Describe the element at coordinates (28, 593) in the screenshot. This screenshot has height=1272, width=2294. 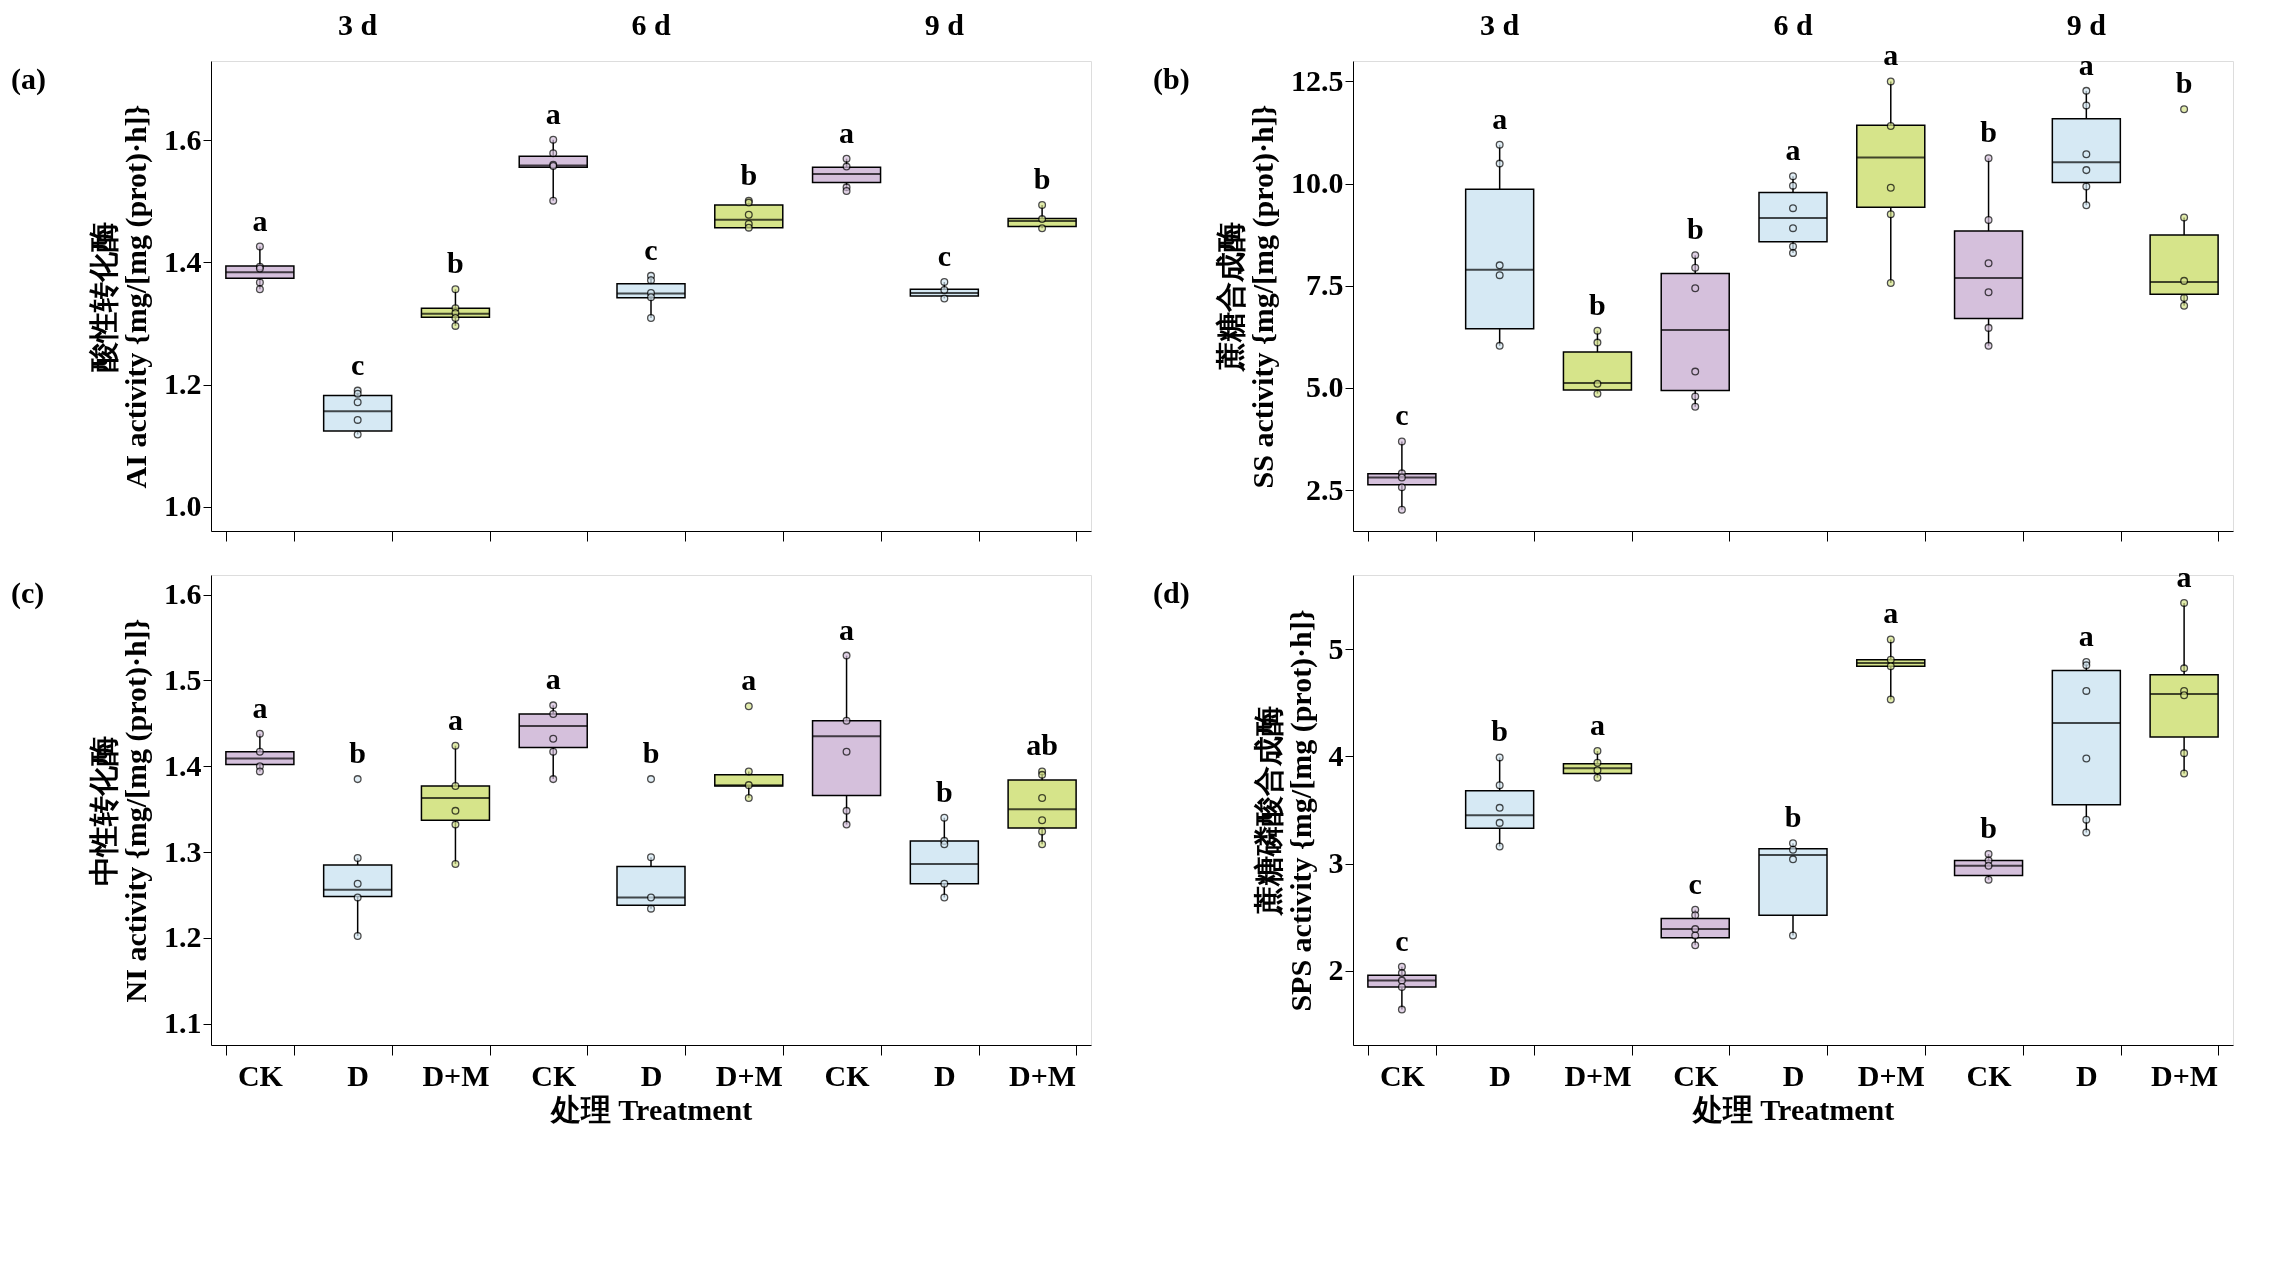
I see `chart-title: (c)` at that location.